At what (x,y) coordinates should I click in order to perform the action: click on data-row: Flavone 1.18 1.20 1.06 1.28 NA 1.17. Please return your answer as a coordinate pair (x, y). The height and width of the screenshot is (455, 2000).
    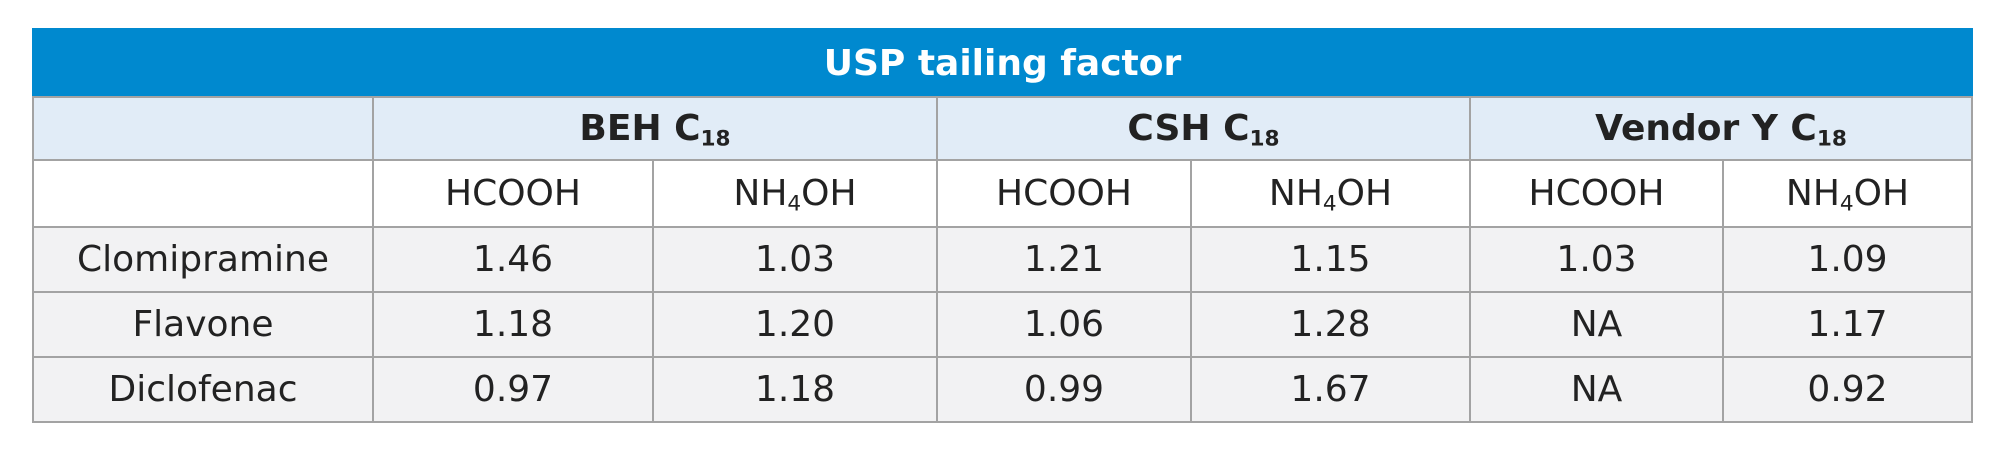
    Looking at the image, I should click on (1003, 324).